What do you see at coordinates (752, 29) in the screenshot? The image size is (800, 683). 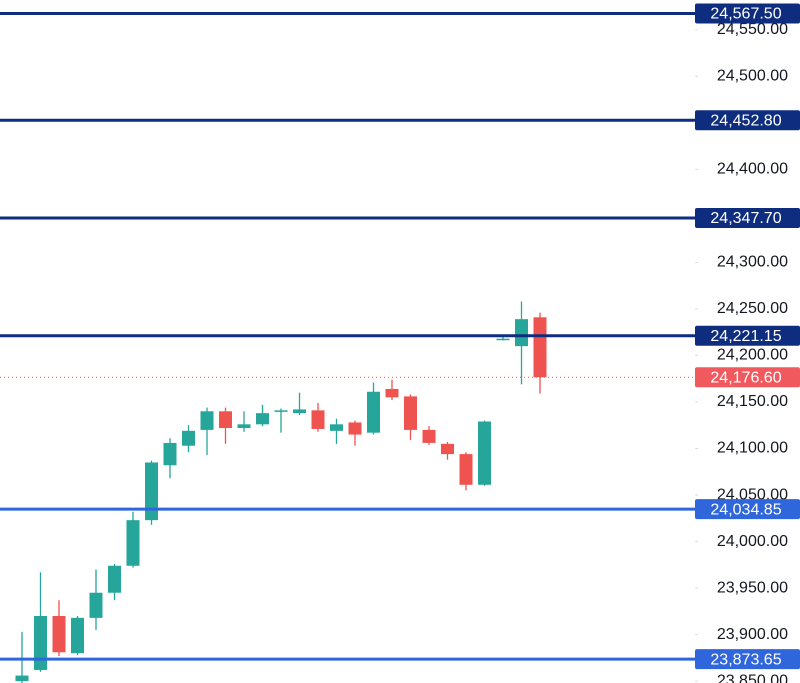 I see `y-tick-label: 24,550.00` at bounding box center [752, 29].